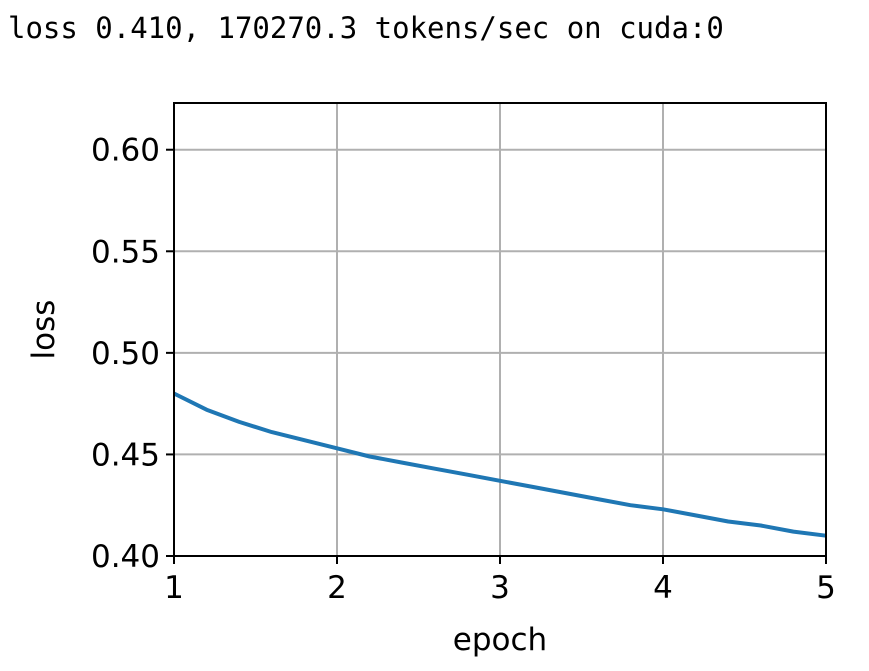  Describe the element at coordinates (125, 151) in the screenshot. I see `y-tick-label: 0.60` at that location.